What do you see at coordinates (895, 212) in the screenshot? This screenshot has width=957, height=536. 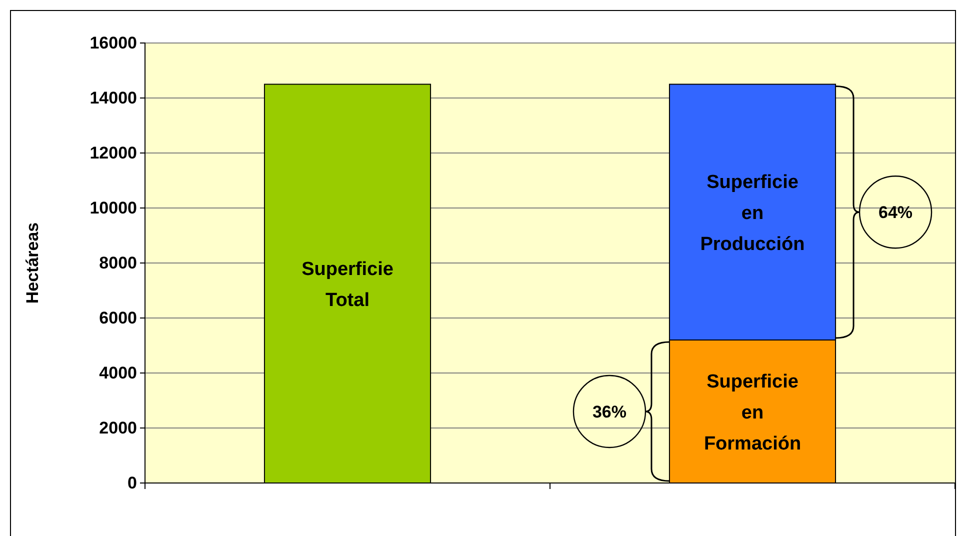 I see `annotation: 64%` at bounding box center [895, 212].